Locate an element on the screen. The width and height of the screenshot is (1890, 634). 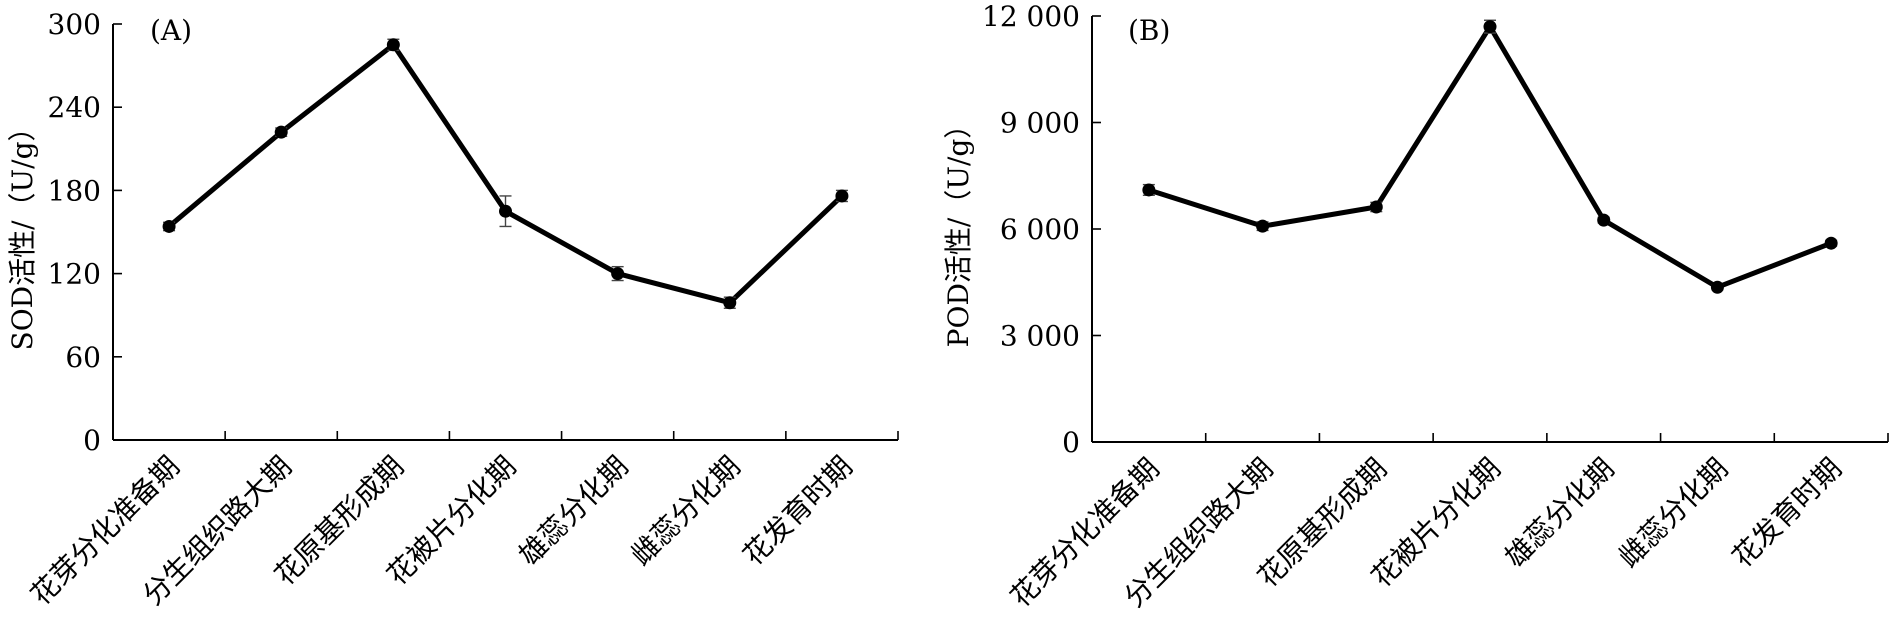
y-tick-label-a: 240 is located at coordinates (74, 107).